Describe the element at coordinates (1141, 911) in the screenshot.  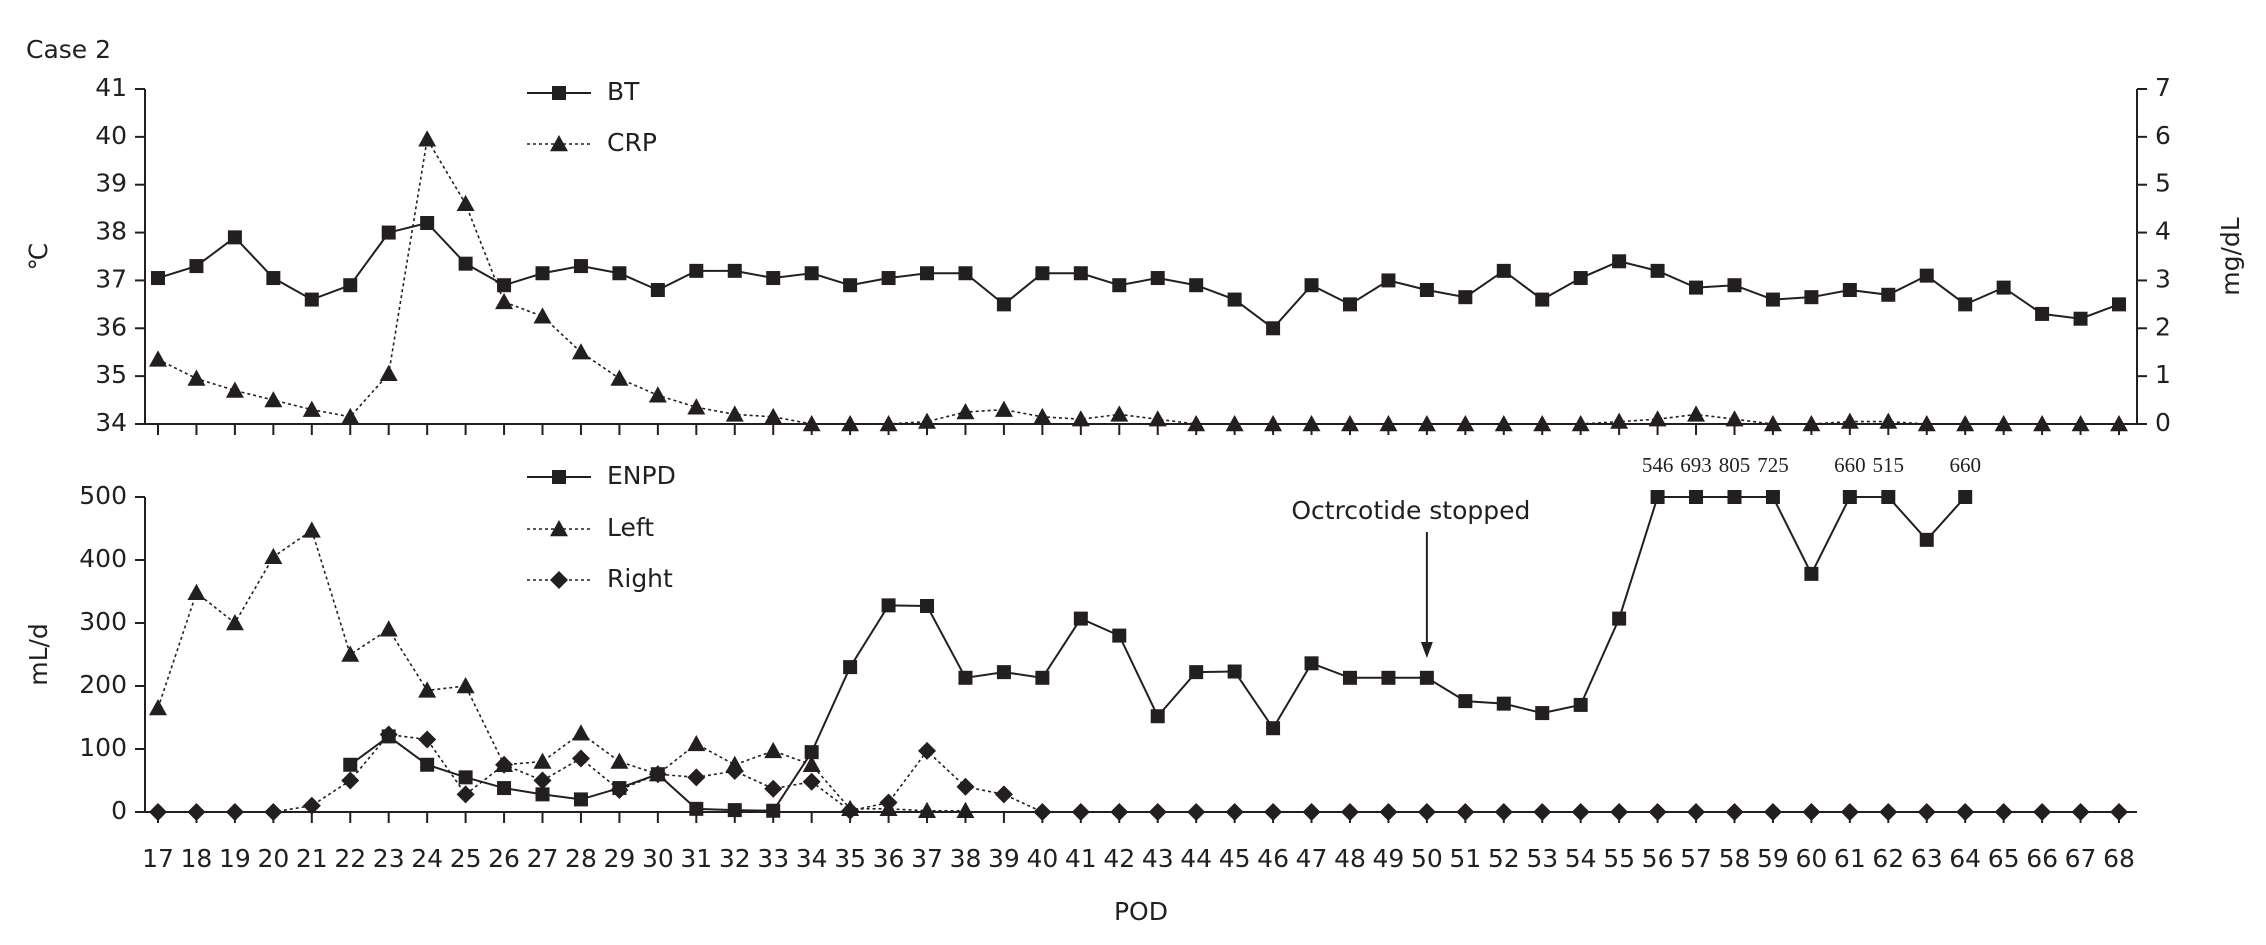
I see `x-axis-label: POD` at that location.